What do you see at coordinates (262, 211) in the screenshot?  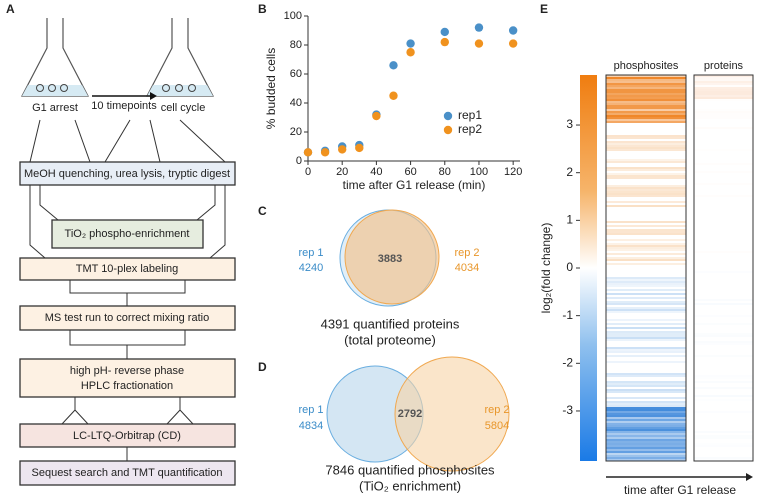 I see `panel-label: C` at bounding box center [262, 211].